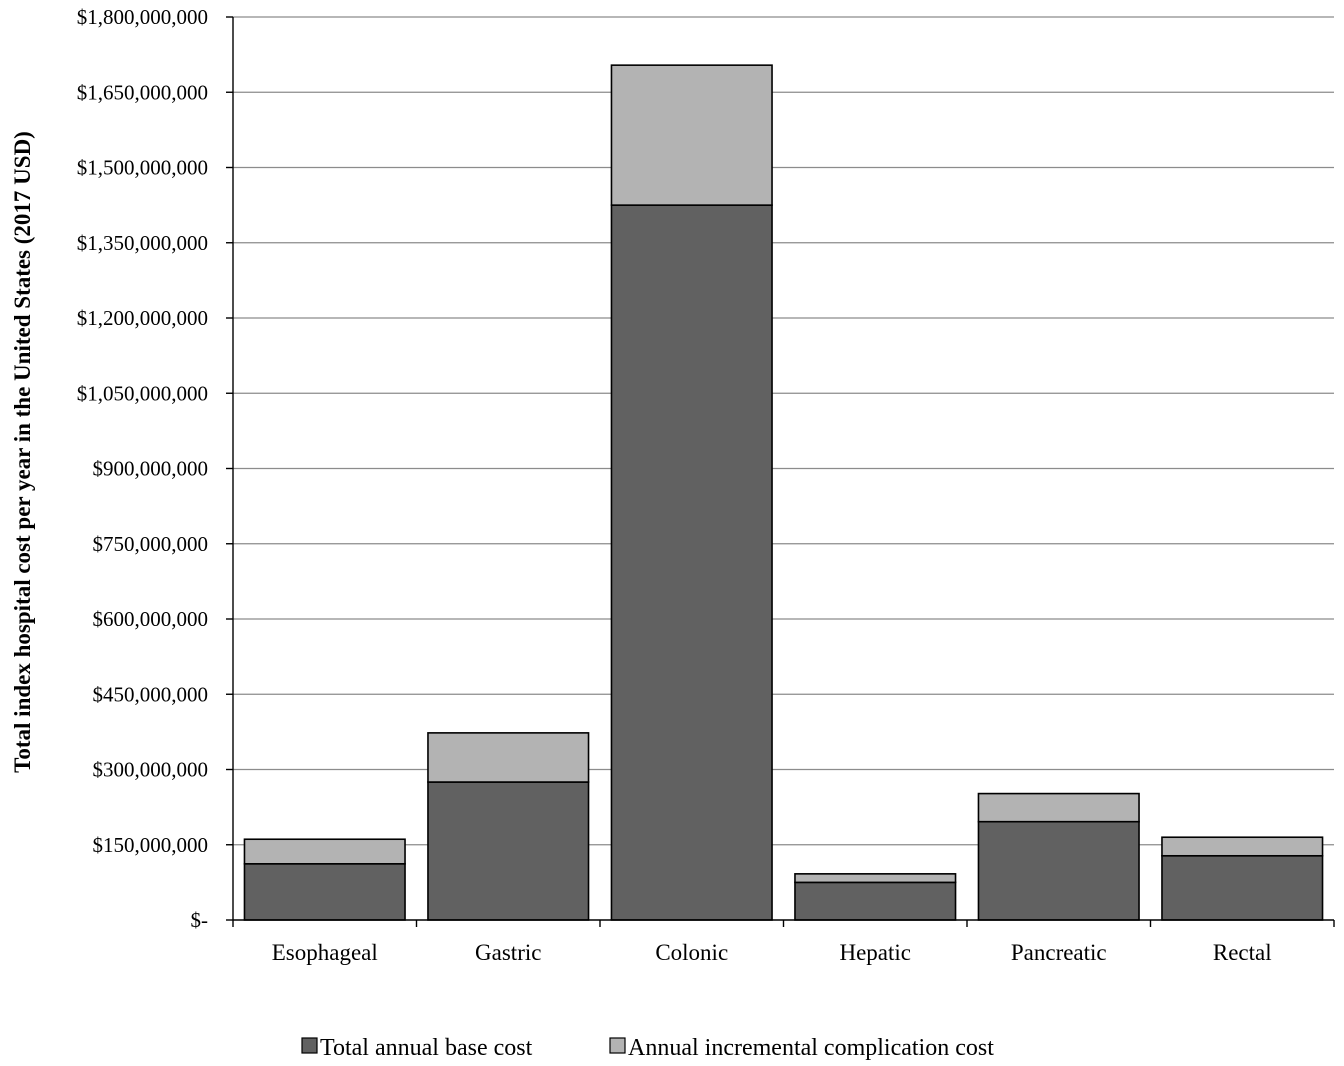 The height and width of the screenshot is (1066, 1344). Describe the element at coordinates (691, 562) in the screenshot. I see `bar-colonic-base` at that location.